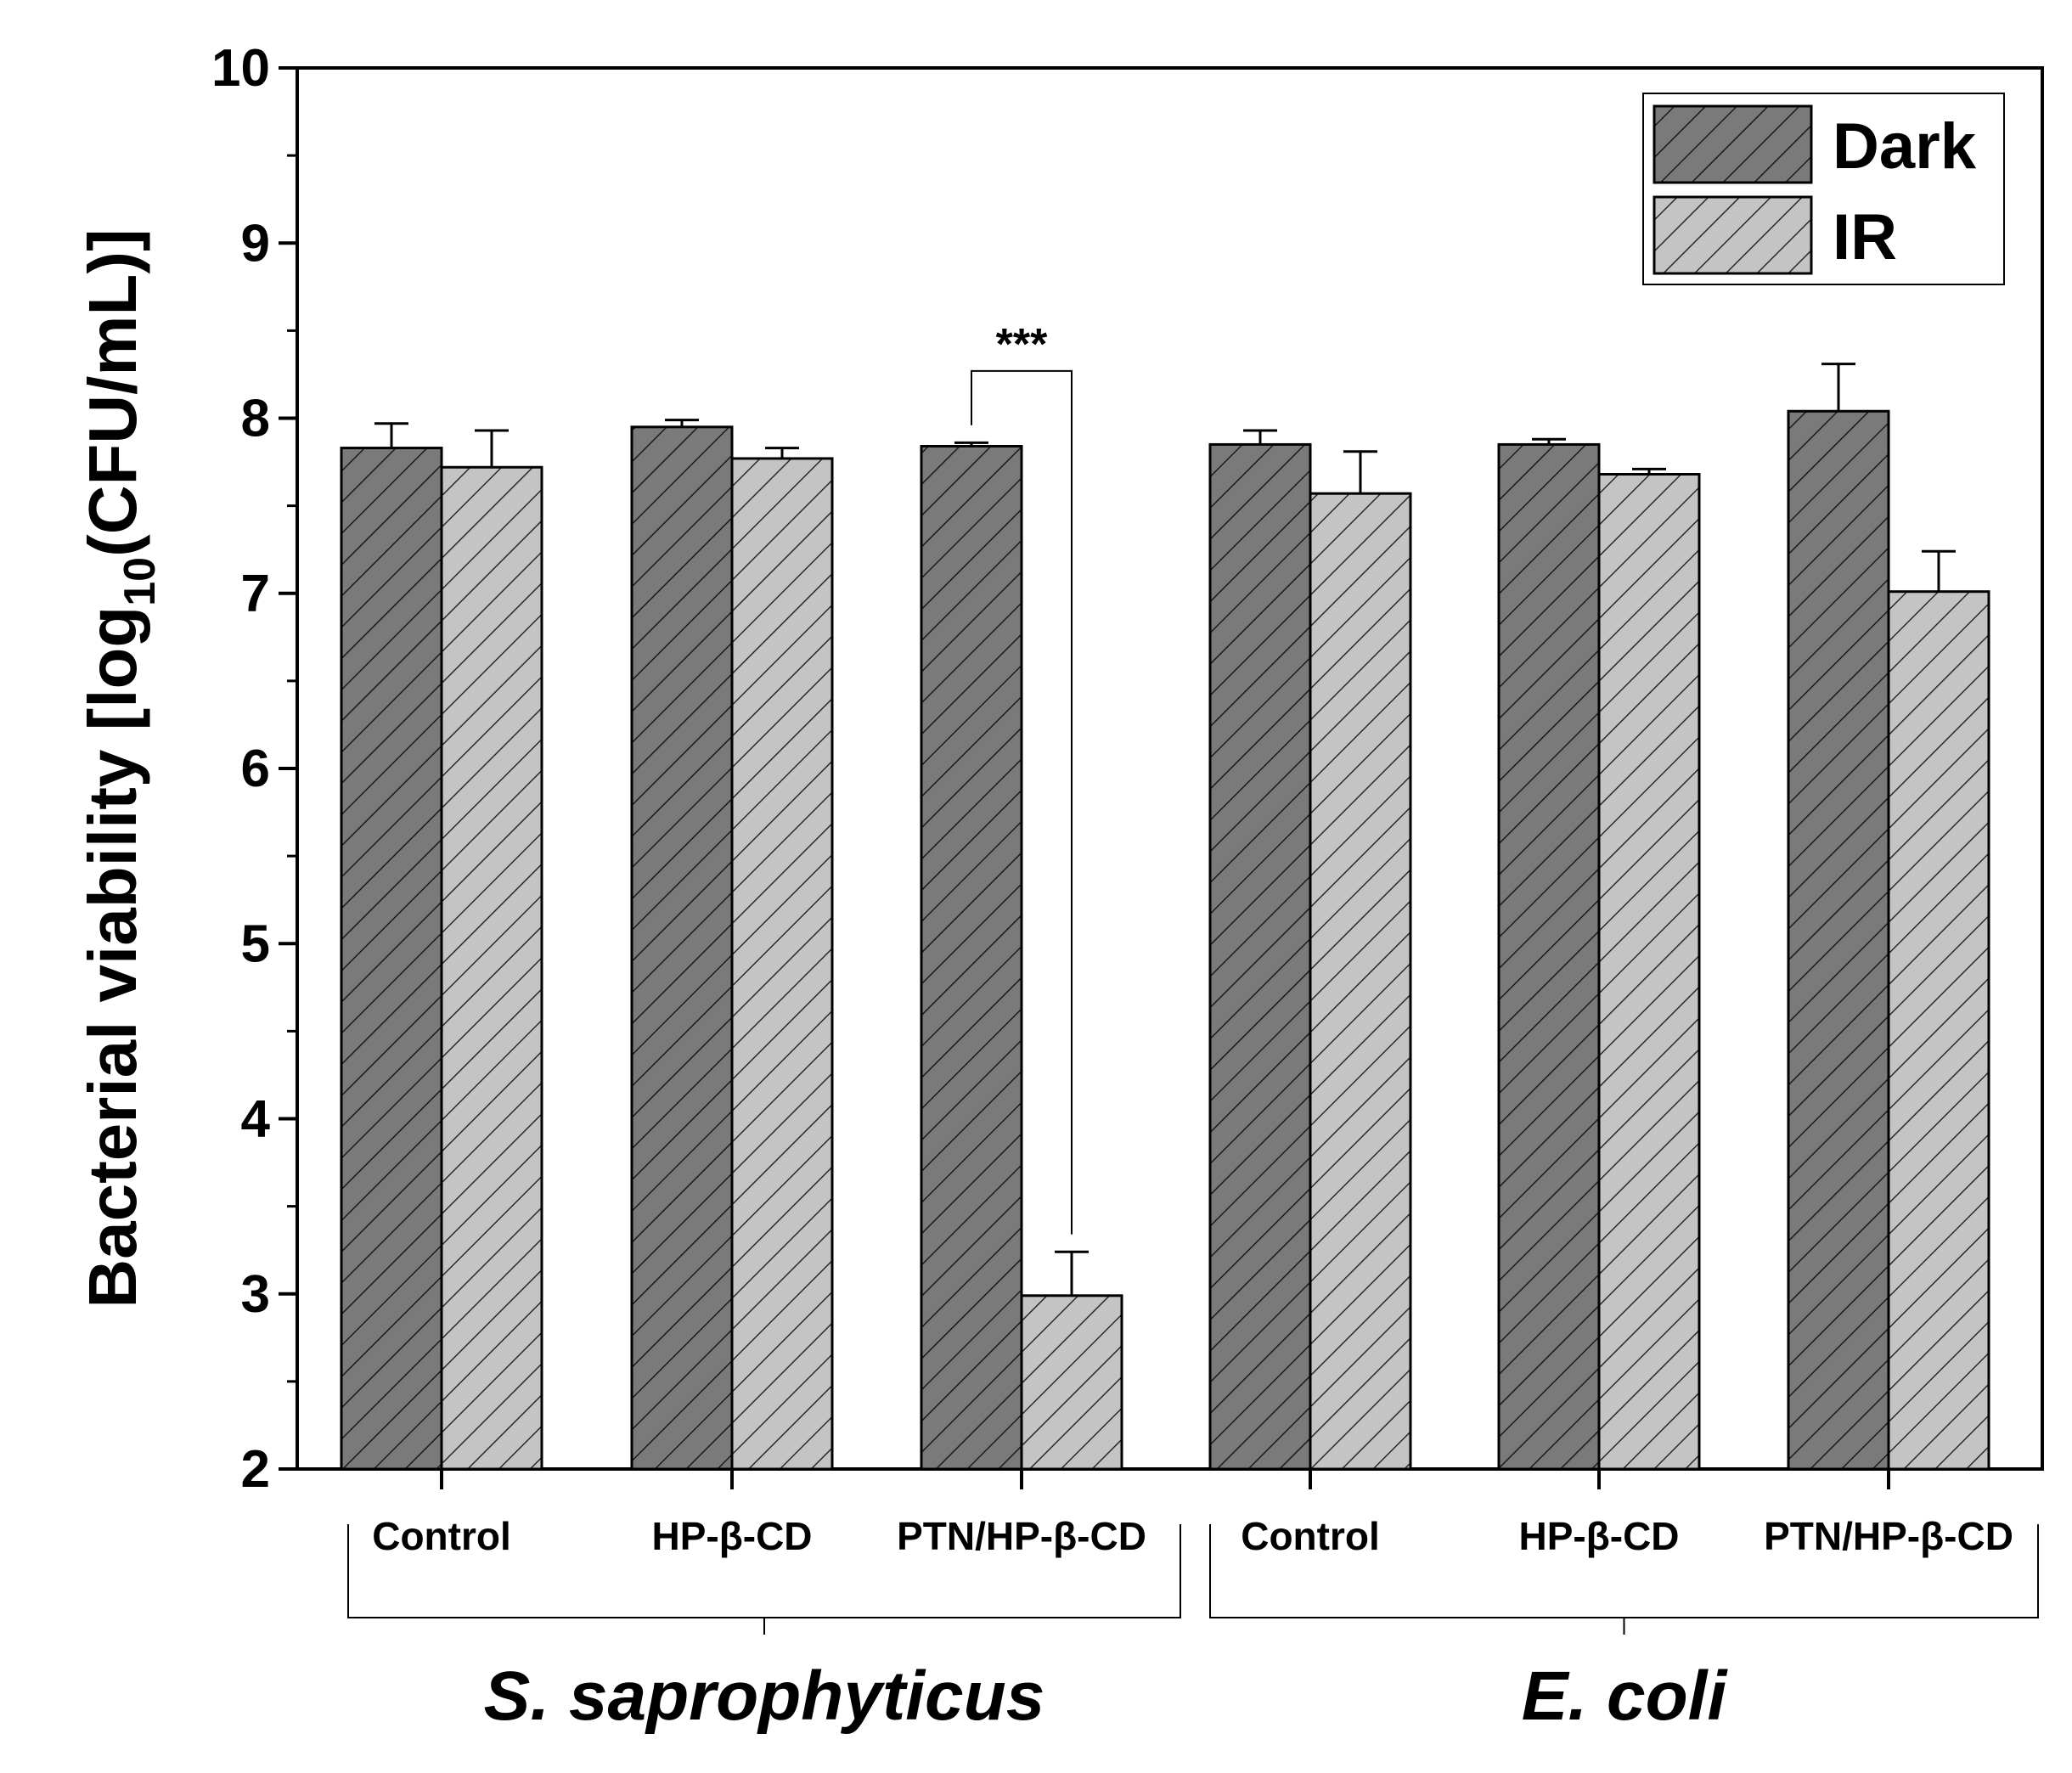 This screenshot has width=2072, height=1773. Describe the element at coordinates (1022, 802) in the screenshot. I see `significance-bracket` at that location.